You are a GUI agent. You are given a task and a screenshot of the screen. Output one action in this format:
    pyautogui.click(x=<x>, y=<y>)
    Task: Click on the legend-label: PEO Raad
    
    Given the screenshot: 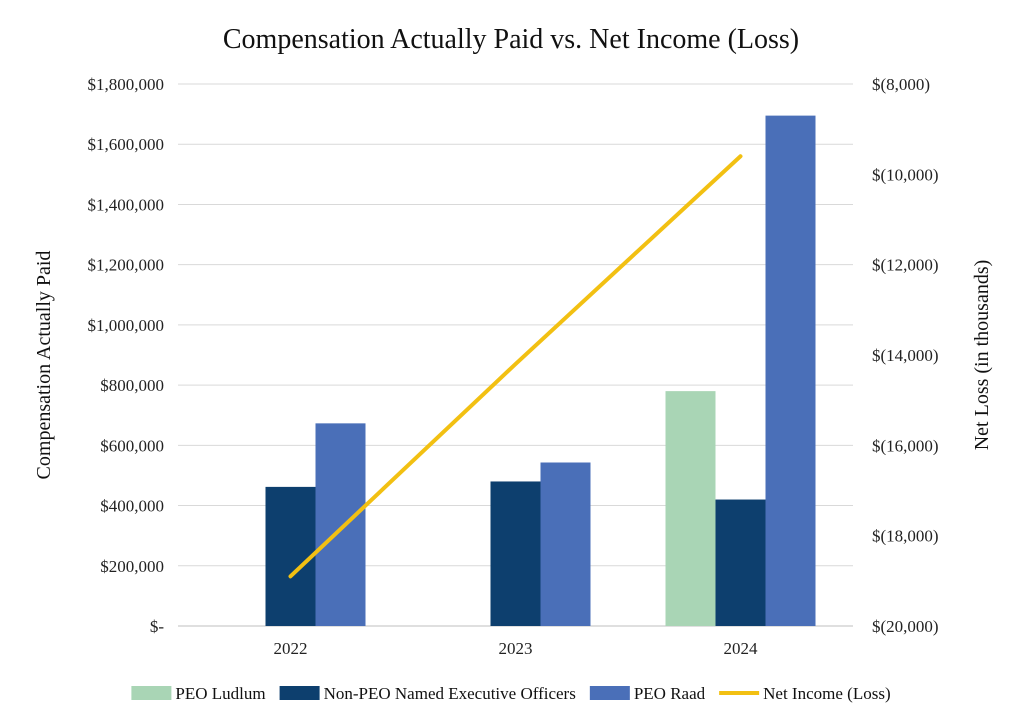 What is the action you would take?
    pyautogui.click(x=670, y=693)
    